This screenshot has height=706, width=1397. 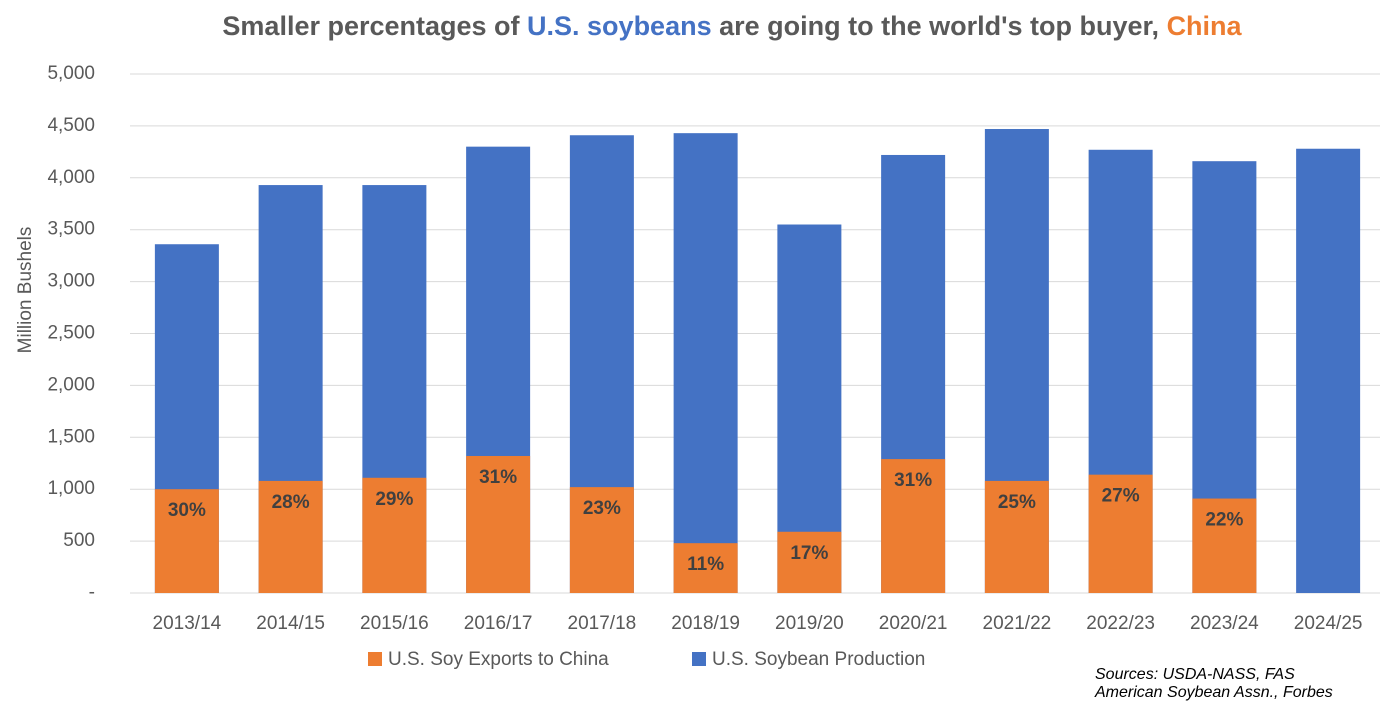 I want to click on title-part: U.S. soybeans, so click(x=619, y=26).